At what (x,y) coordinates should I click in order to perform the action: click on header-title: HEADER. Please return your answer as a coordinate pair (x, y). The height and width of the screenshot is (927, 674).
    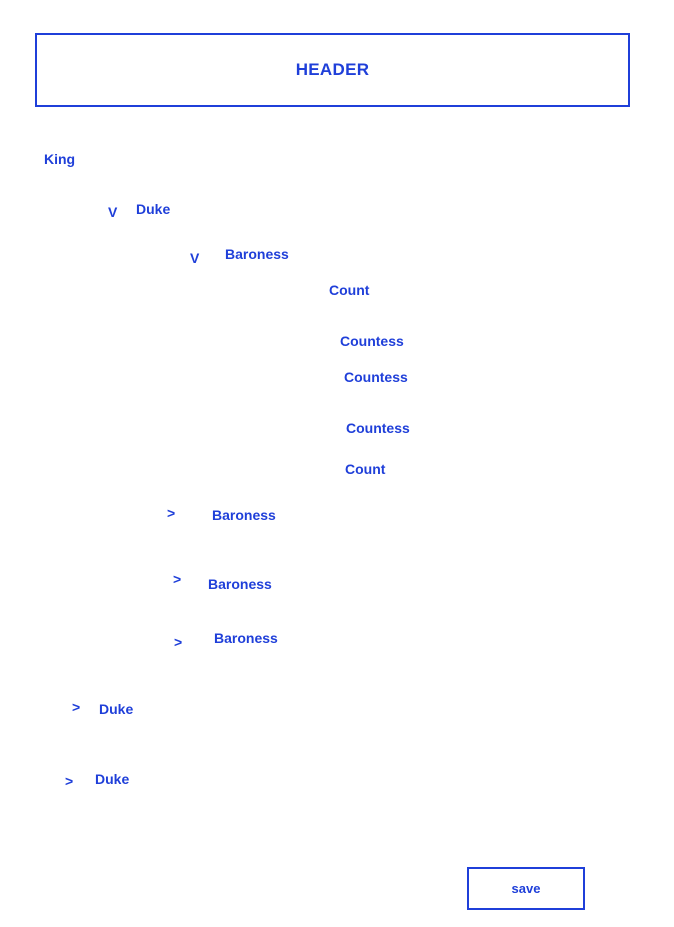
    Looking at the image, I should click on (332, 69).